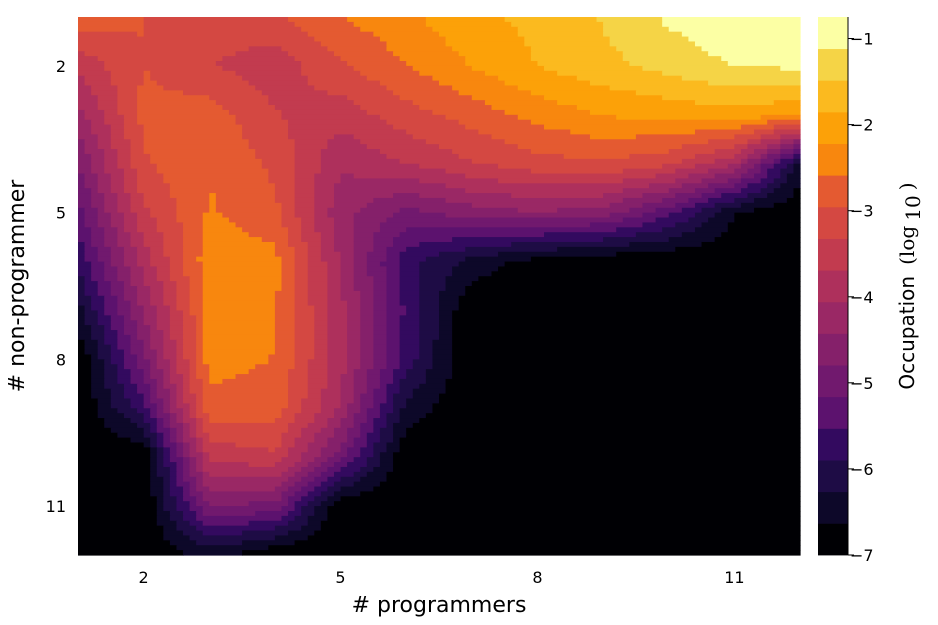  I want to click on colorbar-tick-label: −2, so click(862, 125).